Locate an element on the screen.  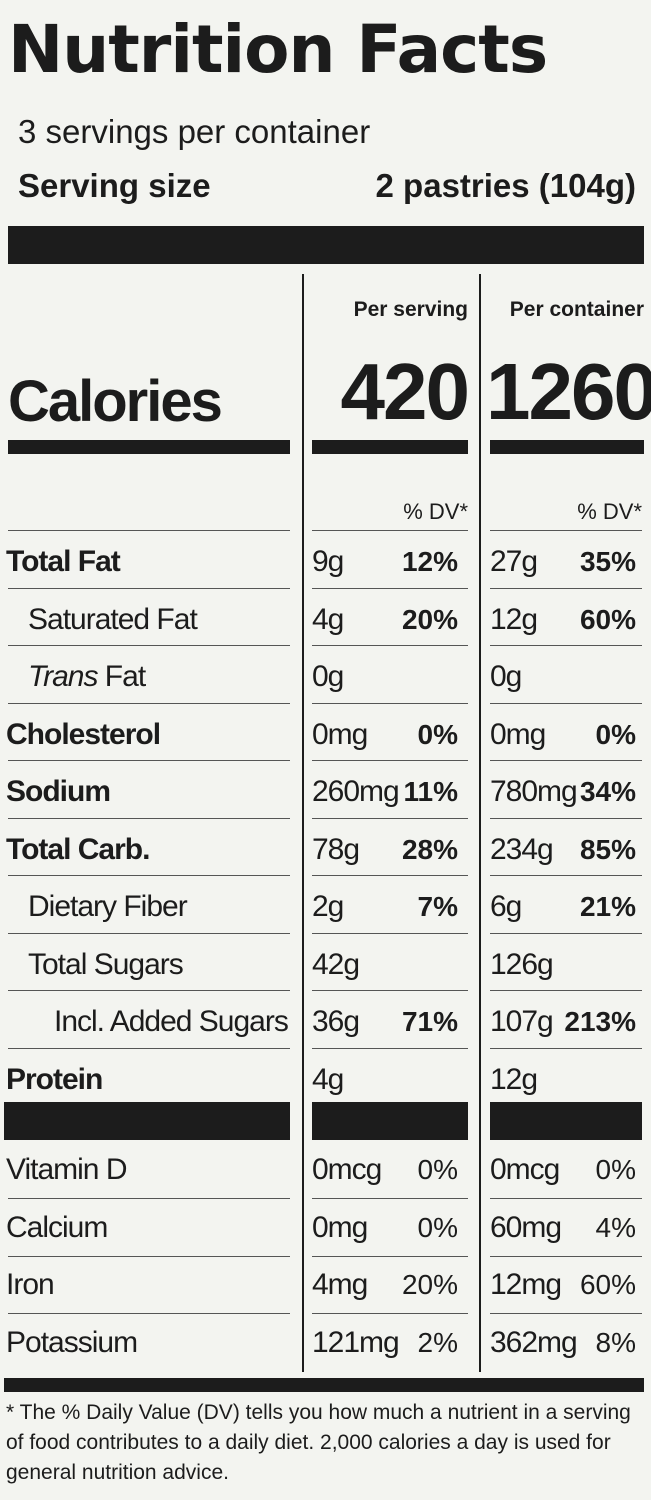
row-divider-label-header is located at coordinates (149, 530).